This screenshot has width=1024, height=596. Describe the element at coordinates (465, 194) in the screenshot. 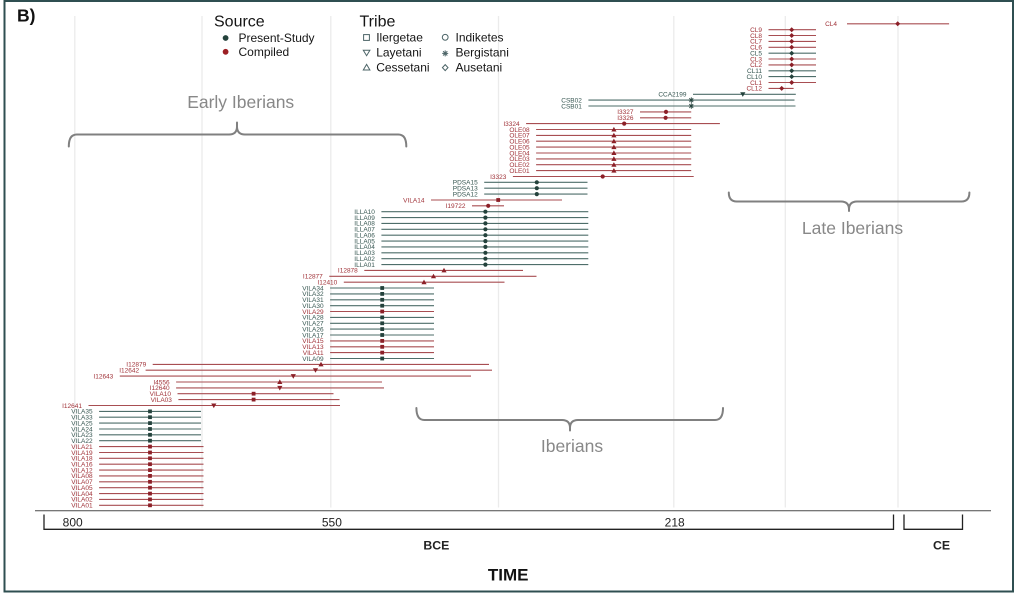

I see `svg-text: PDSA12` at that location.